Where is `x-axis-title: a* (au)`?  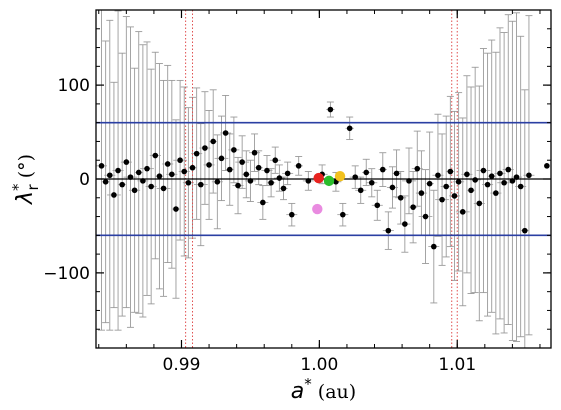 x-axis-title: a* (au) is located at coordinates (323, 389).